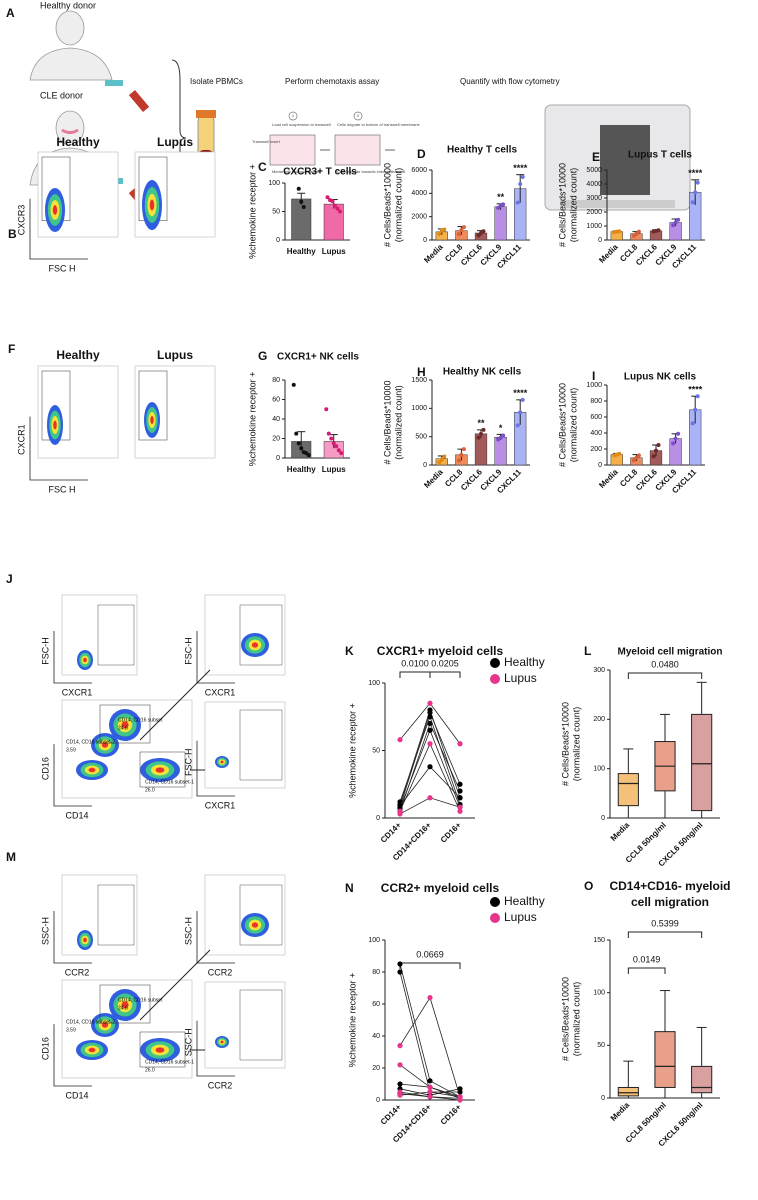 Image resolution: width=758 pixels, height=1200 pixels. What do you see at coordinates (588, 886) in the screenshot?
I see `panel-letter: O` at bounding box center [588, 886].